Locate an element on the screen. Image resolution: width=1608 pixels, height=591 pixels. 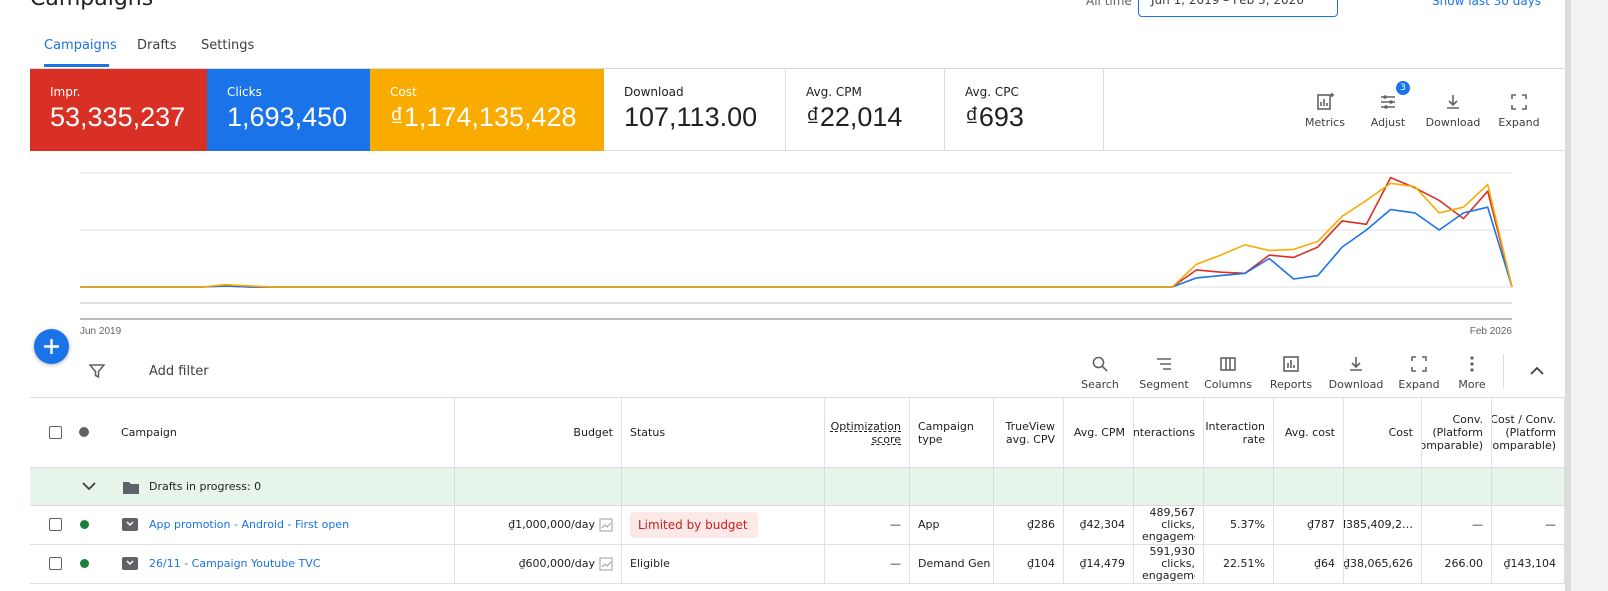
tab: Campaigns is located at coordinates (80, 45).